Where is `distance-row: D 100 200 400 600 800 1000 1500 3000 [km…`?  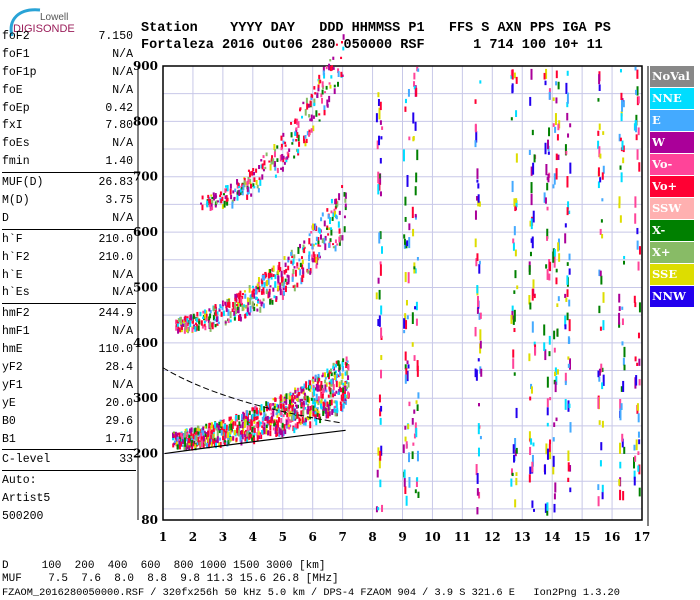
distance-row: D 100 200 400 600 800 1000 1500 3000 [km… is located at coordinates (164, 566).